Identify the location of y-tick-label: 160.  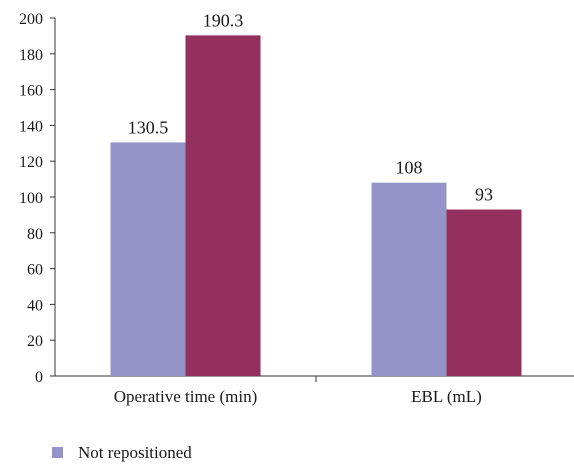
(31, 91).